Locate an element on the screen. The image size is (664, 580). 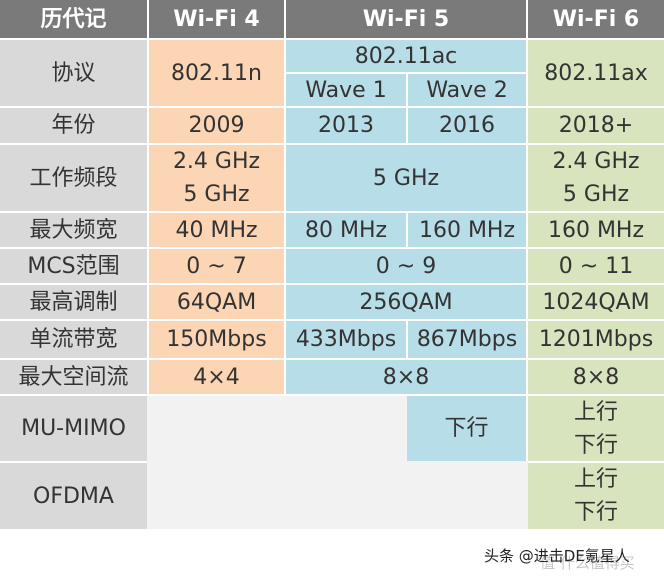
value-text: 0 ~ 7 is located at coordinates (216, 266).